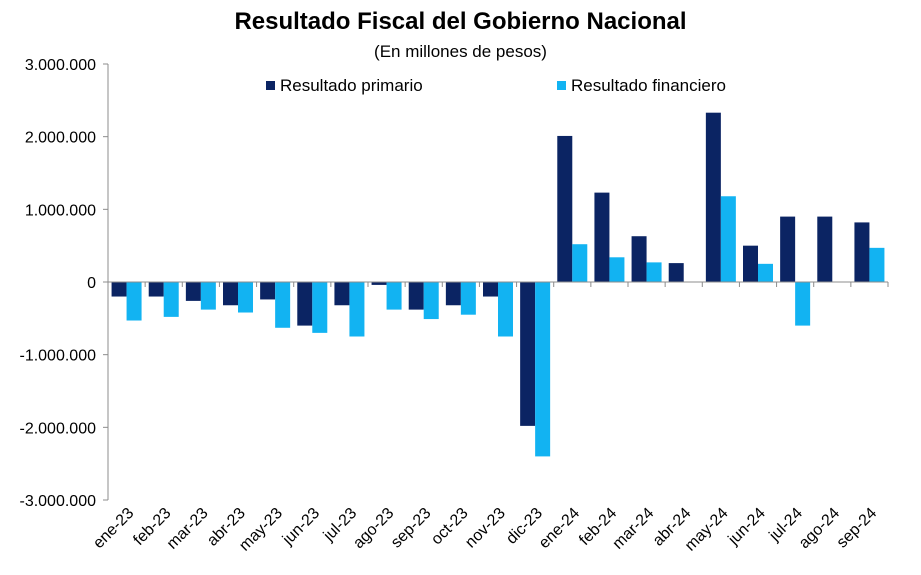 The height and width of the screenshot is (575, 921). What do you see at coordinates (460, 21) in the screenshot?
I see `chart-title: Resultado Fiscal del Gobierno Nacional` at bounding box center [460, 21].